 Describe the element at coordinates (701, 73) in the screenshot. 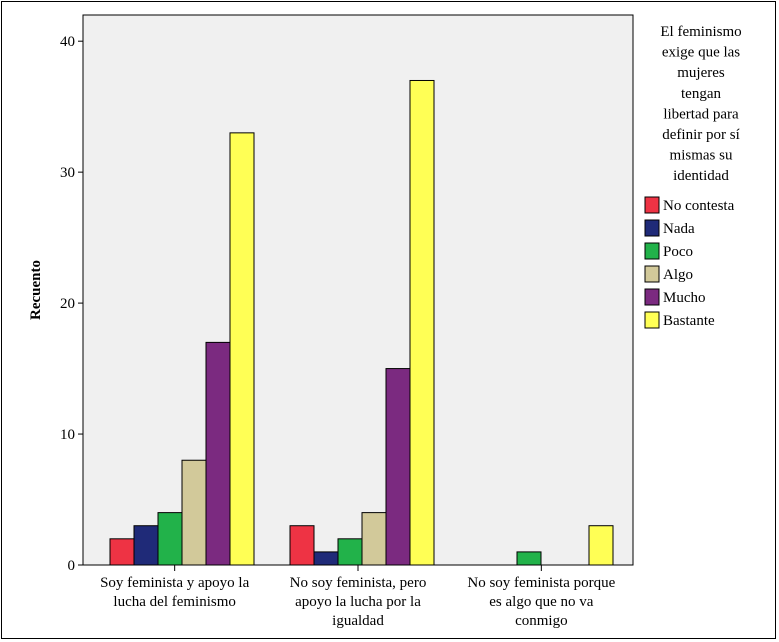

I see `legend-title-line: mujeres` at that location.